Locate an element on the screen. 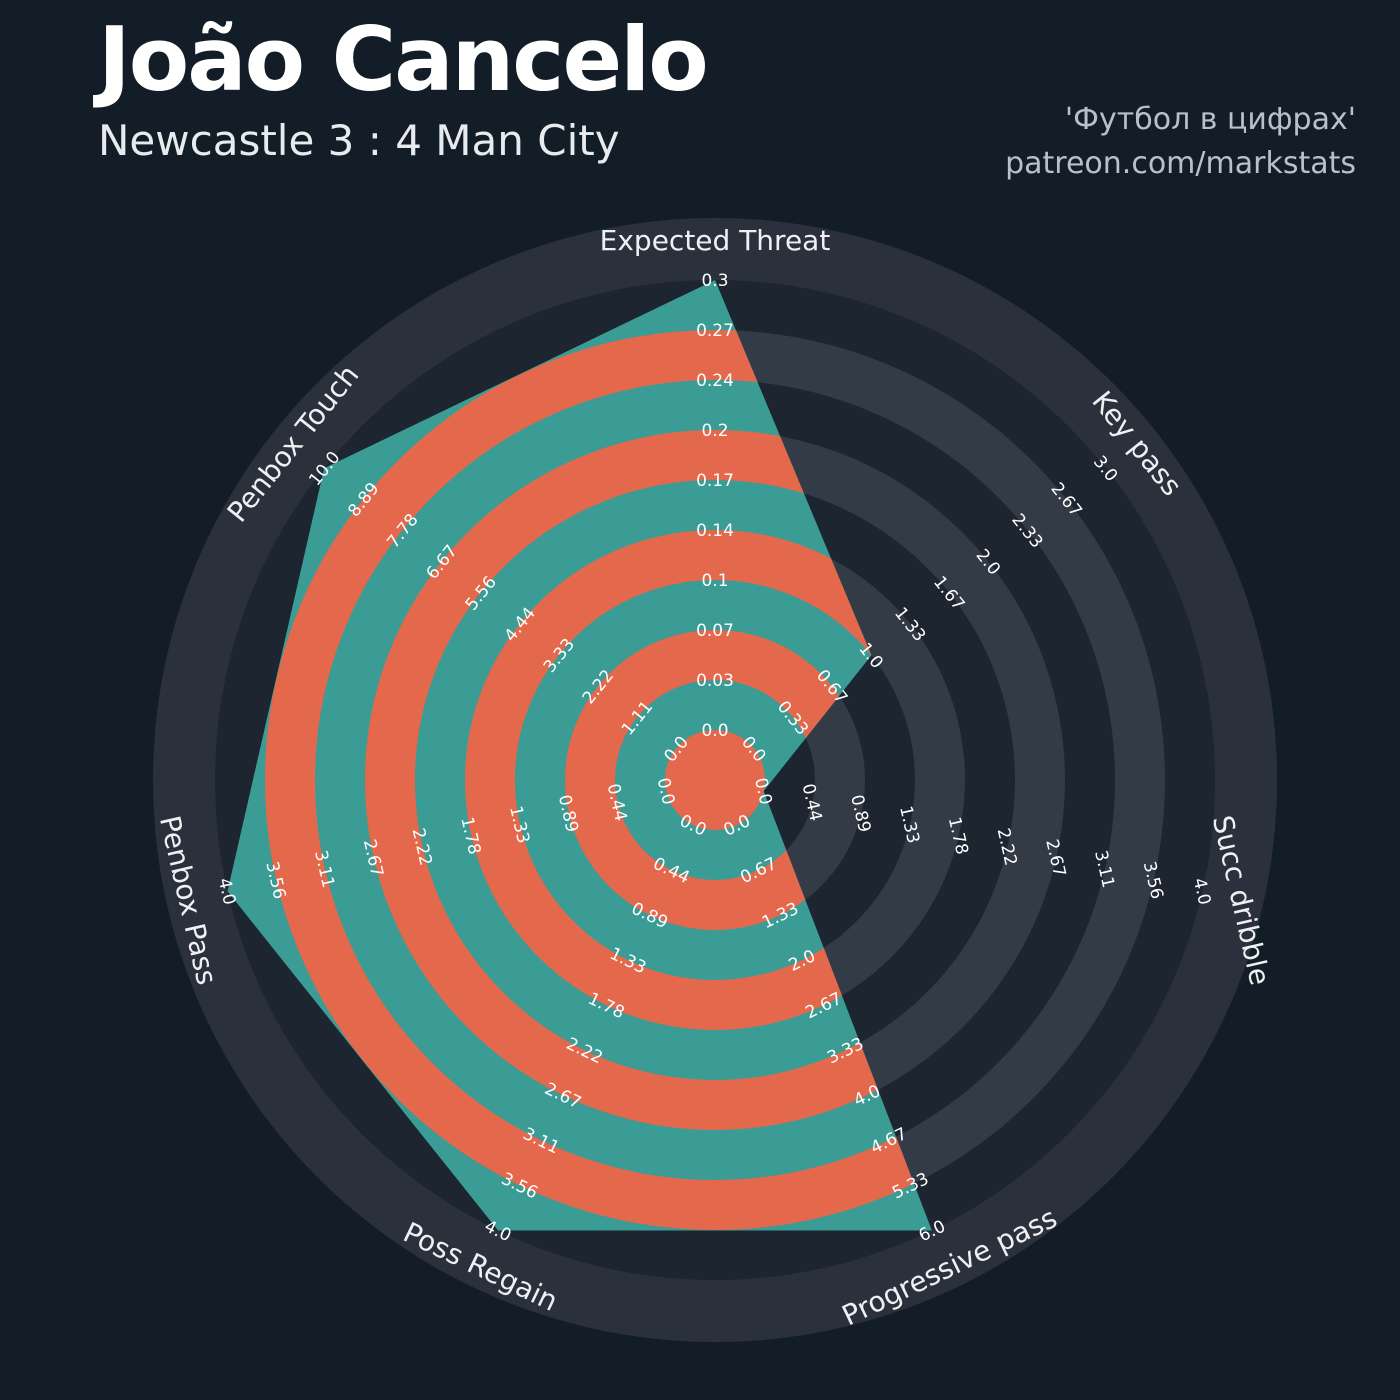 Image resolution: width=1400 pixels, height=1400 pixels. match-score-subtitle: Newcastle 3 : 4 Man City is located at coordinates (359, 141).